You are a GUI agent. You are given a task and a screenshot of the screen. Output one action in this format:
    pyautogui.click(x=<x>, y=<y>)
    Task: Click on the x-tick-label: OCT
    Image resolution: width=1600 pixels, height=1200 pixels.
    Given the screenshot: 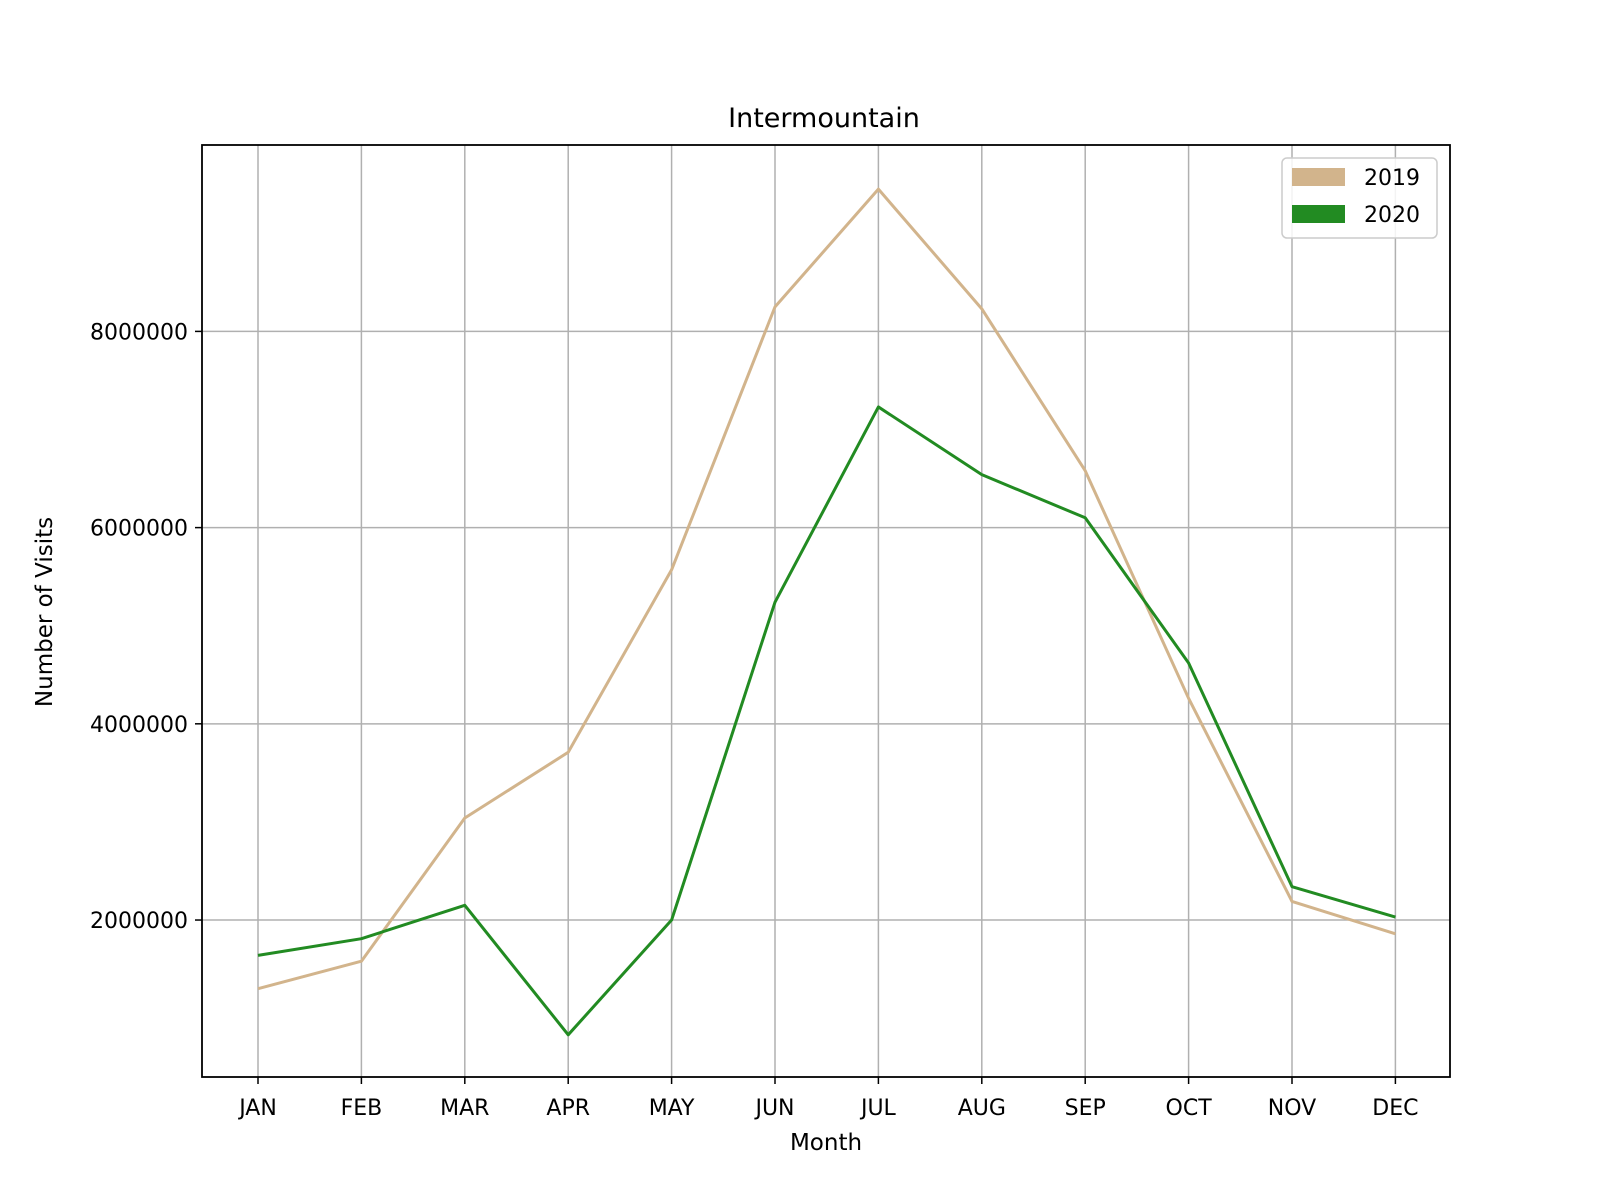 What is the action you would take?
    pyautogui.click(x=1189, y=1108)
    